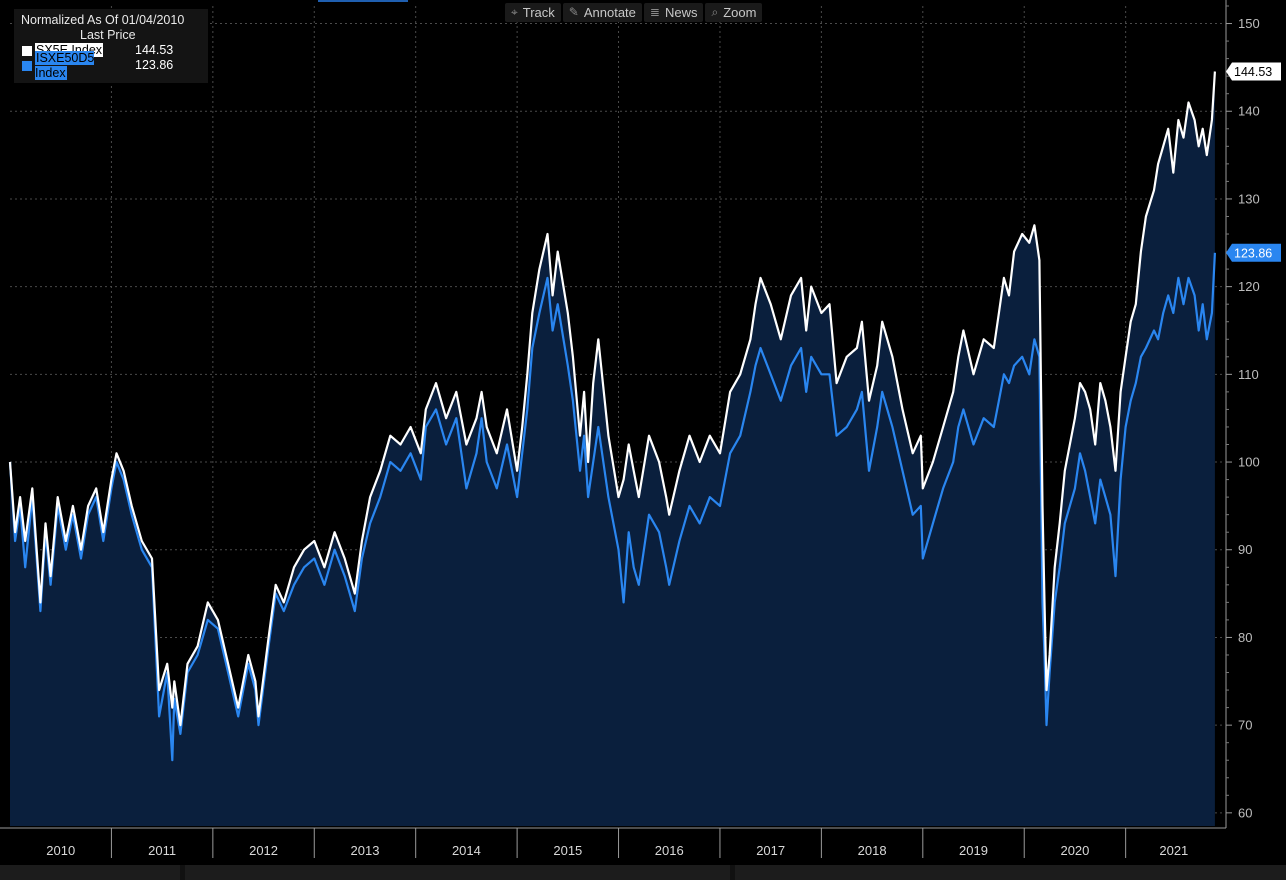 The height and width of the screenshot is (880, 1286). What do you see at coordinates (734, 12) in the screenshot?
I see `zoom-button: ⌕ Zoom` at bounding box center [734, 12].